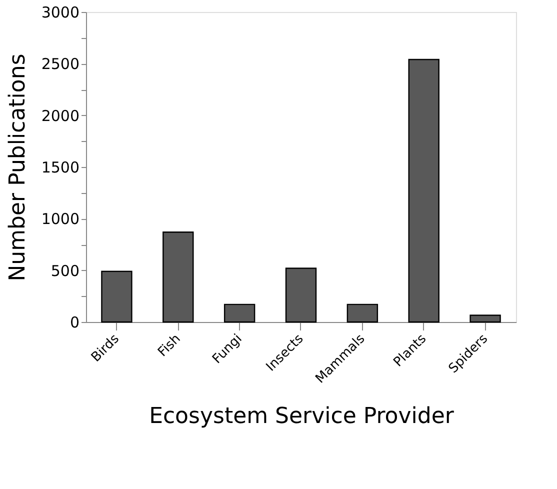  I want to click on y-tick-label: 1000, so click(60, 219).